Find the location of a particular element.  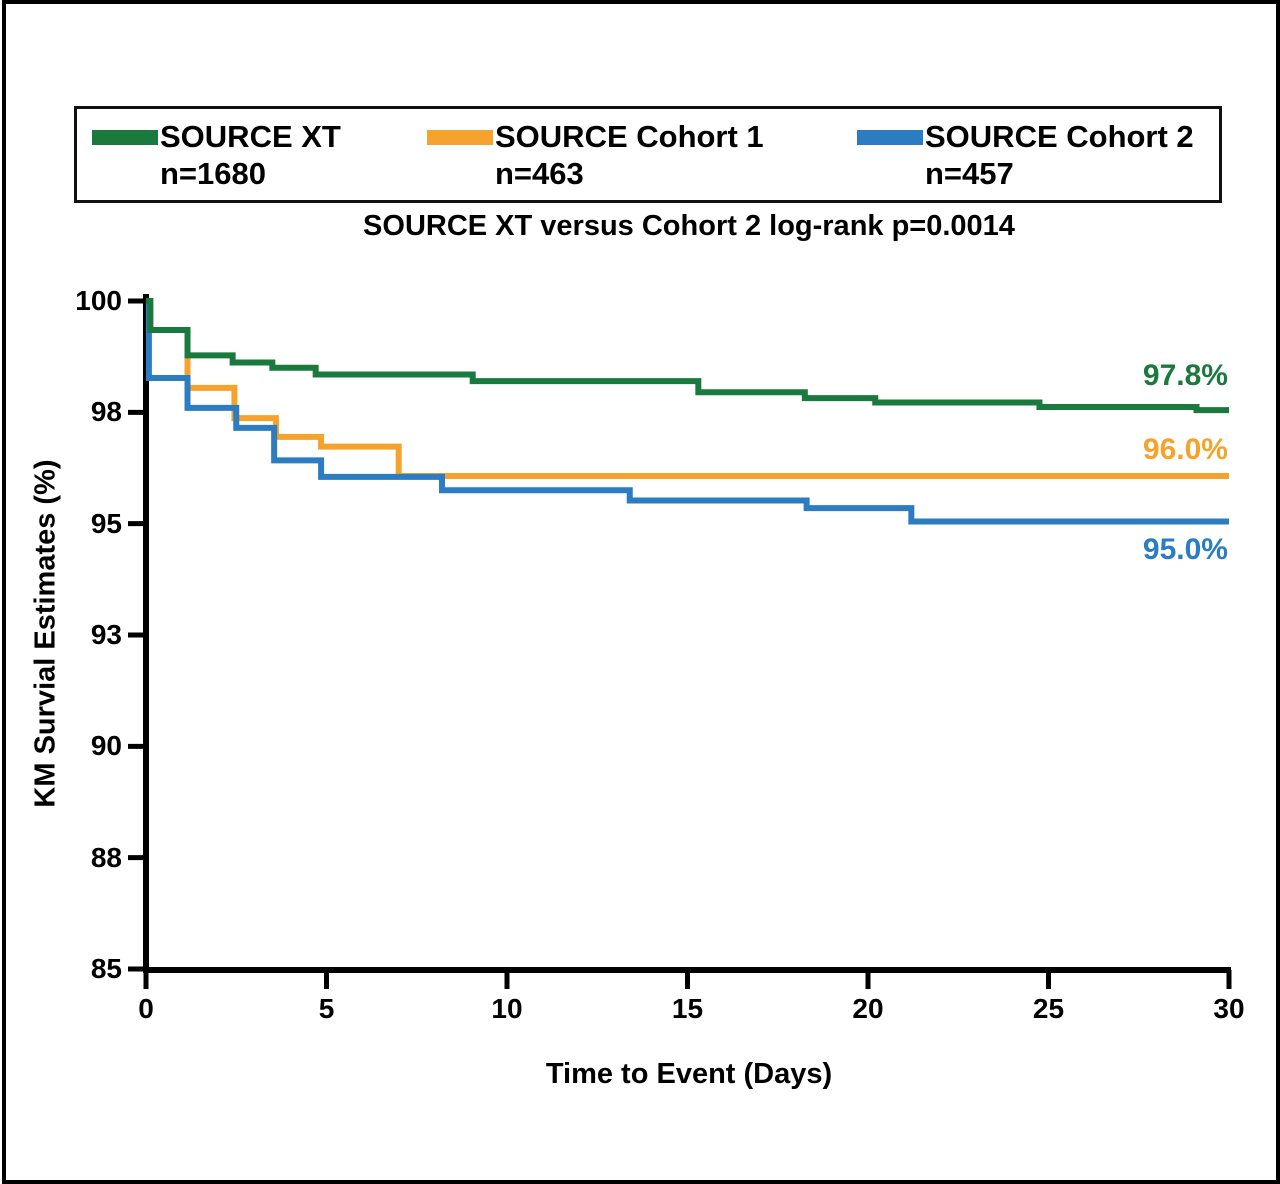

cohort-1-swatch is located at coordinates (460, 137).